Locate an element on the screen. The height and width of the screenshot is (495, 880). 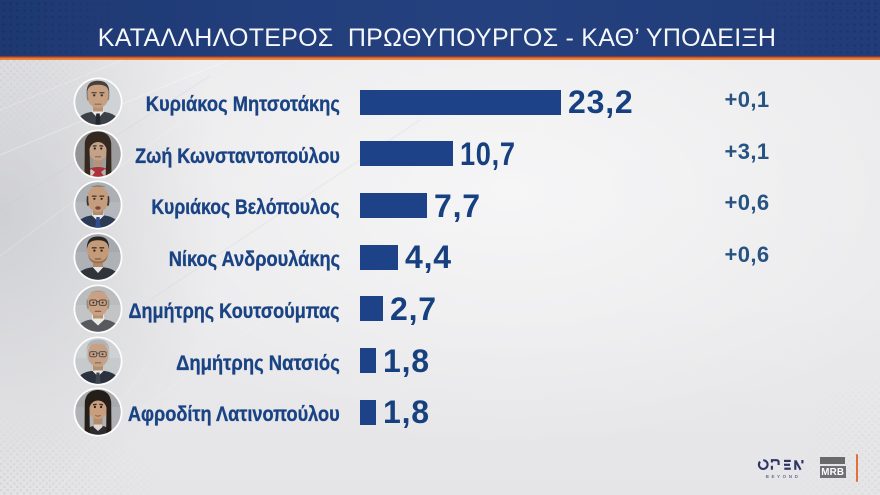
svg-text: BEYOND is located at coordinates (783, 476).